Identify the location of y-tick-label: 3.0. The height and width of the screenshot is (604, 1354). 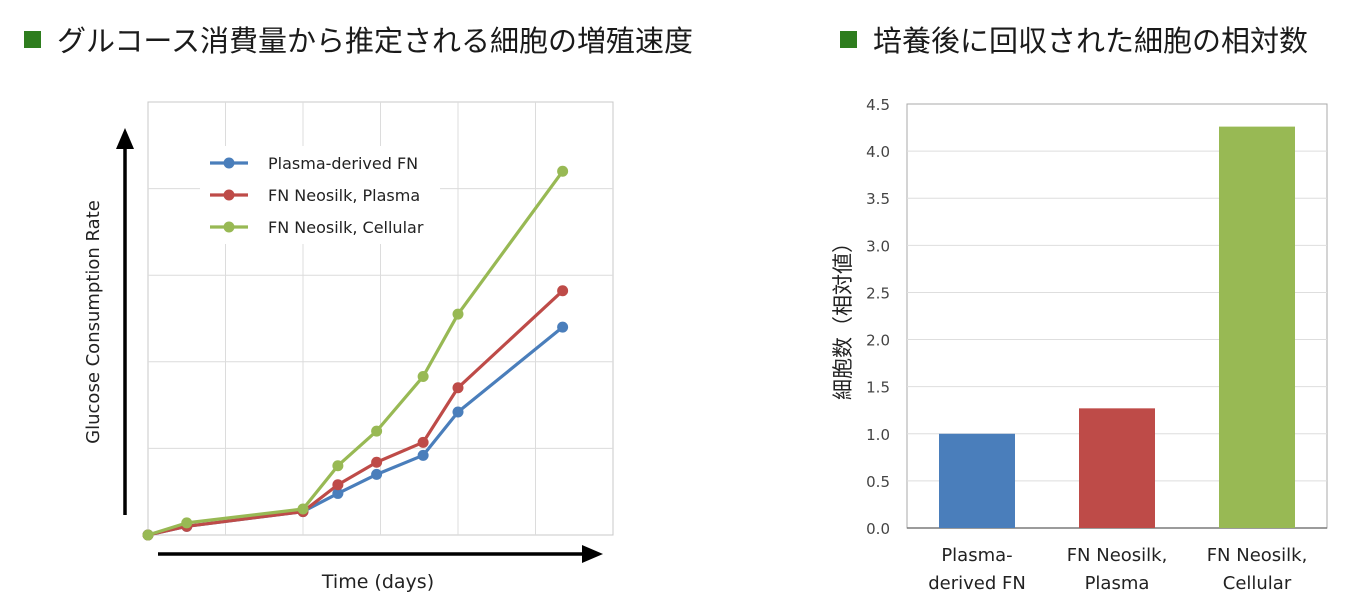
(878, 246).